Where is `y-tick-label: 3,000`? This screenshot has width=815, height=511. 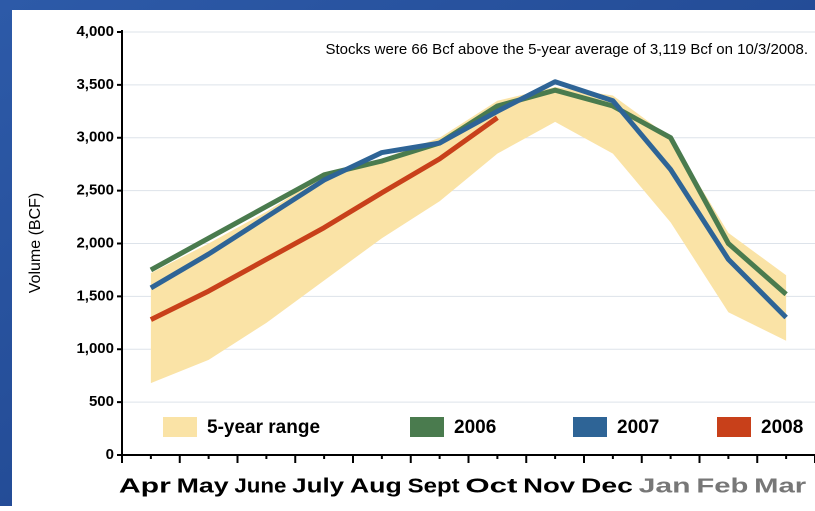 y-tick-label: 3,000 is located at coordinates (95, 137).